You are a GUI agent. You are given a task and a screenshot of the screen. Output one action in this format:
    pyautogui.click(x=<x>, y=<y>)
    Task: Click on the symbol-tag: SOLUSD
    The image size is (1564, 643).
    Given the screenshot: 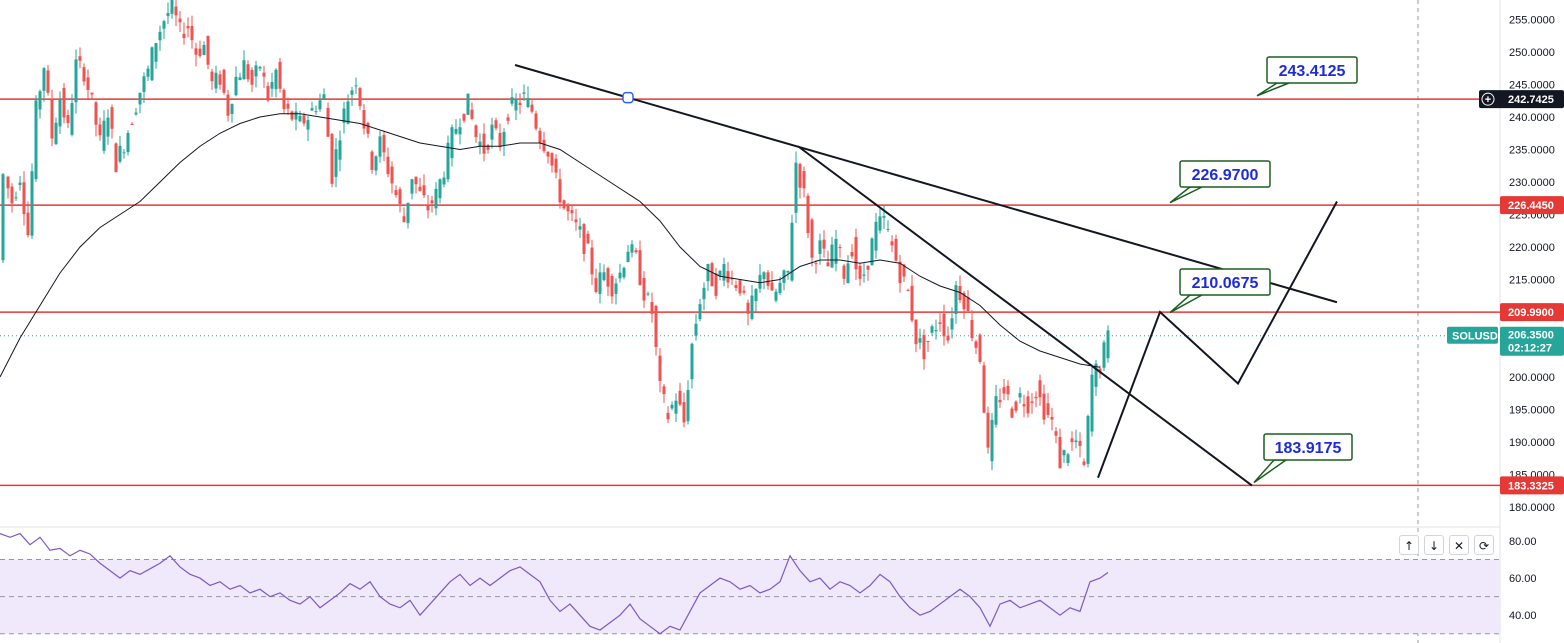 What is the action you would take?
    pyautogui.click(x=1472, y=335)
    